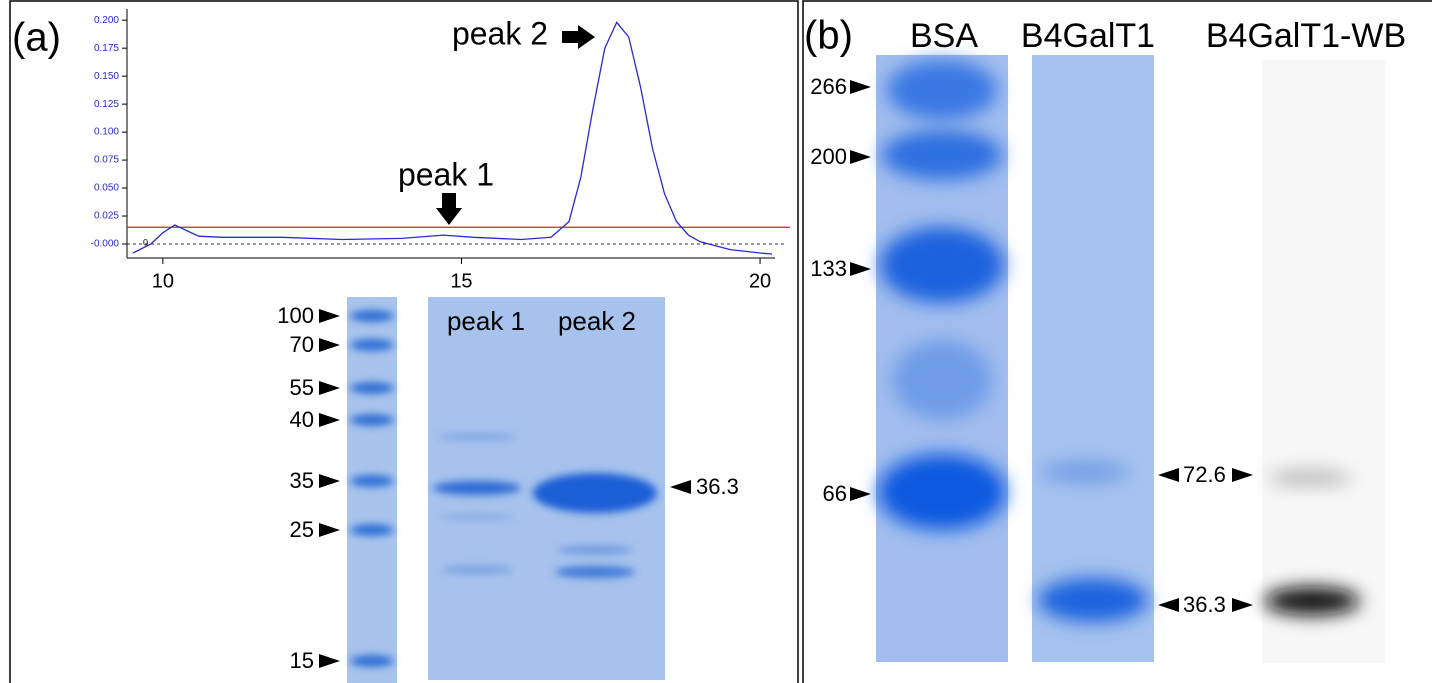  What do you see at coordinates (302, 344) in the screenshot?
I see `marker-label: 70` at bounding box center [302, 344].